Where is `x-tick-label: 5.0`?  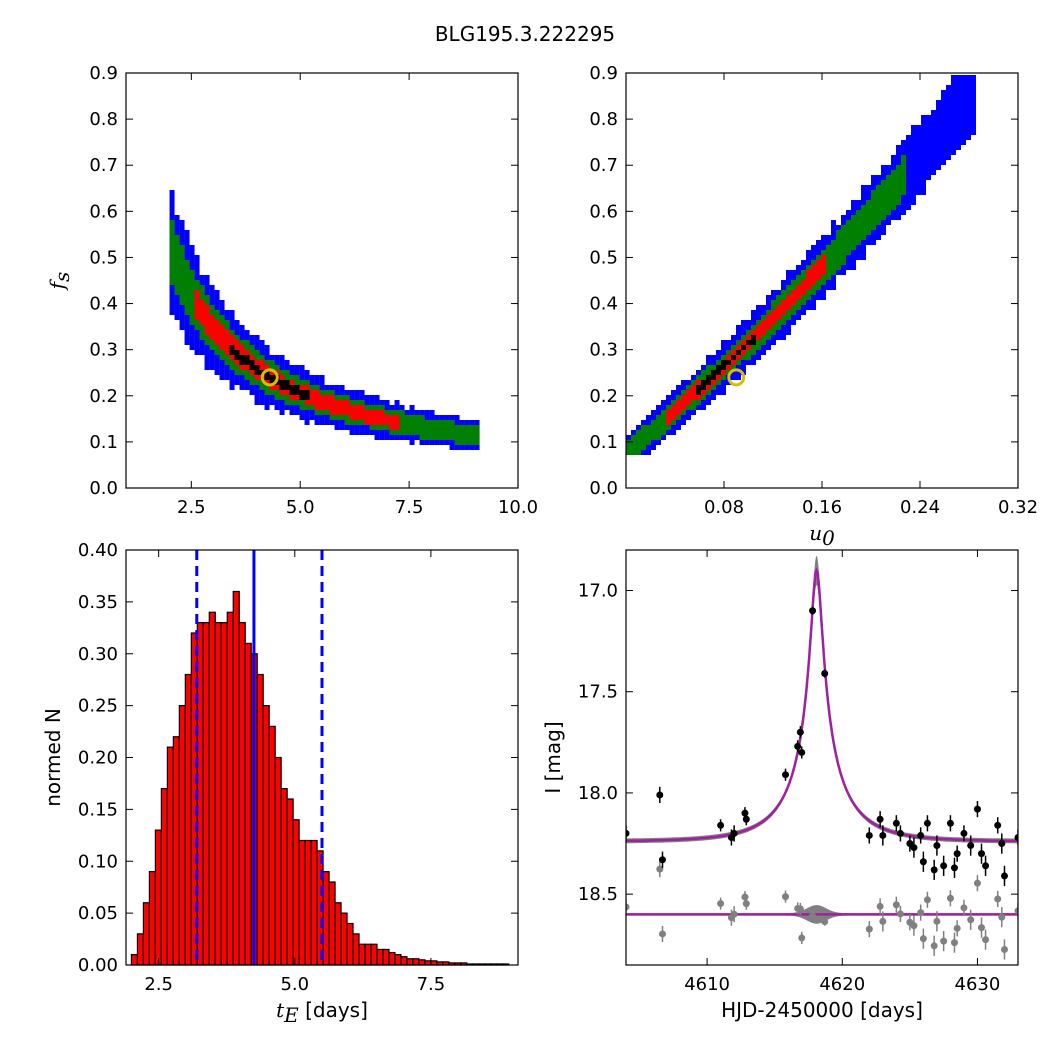 x-tick-label: 5.0 is located at coordinates (294, 984).